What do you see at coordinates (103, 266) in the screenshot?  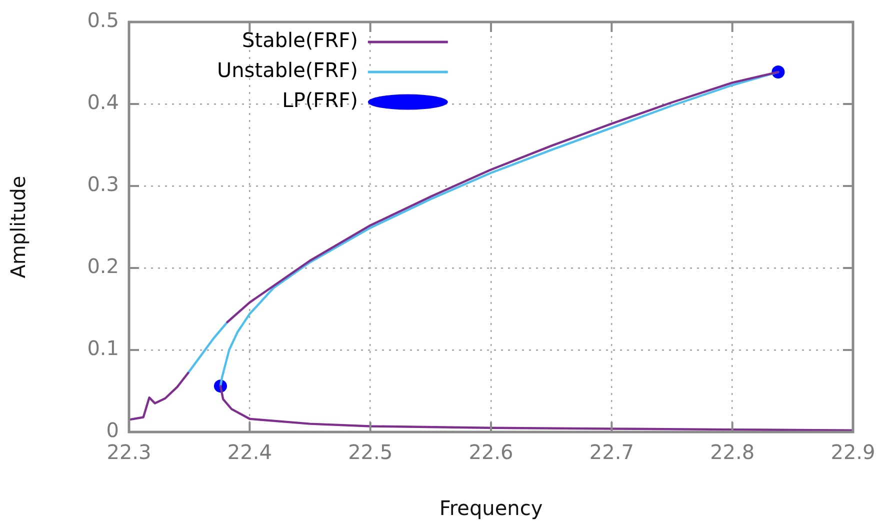 I see `y-tick-label: 0.2` at bounding box center [103, 266].